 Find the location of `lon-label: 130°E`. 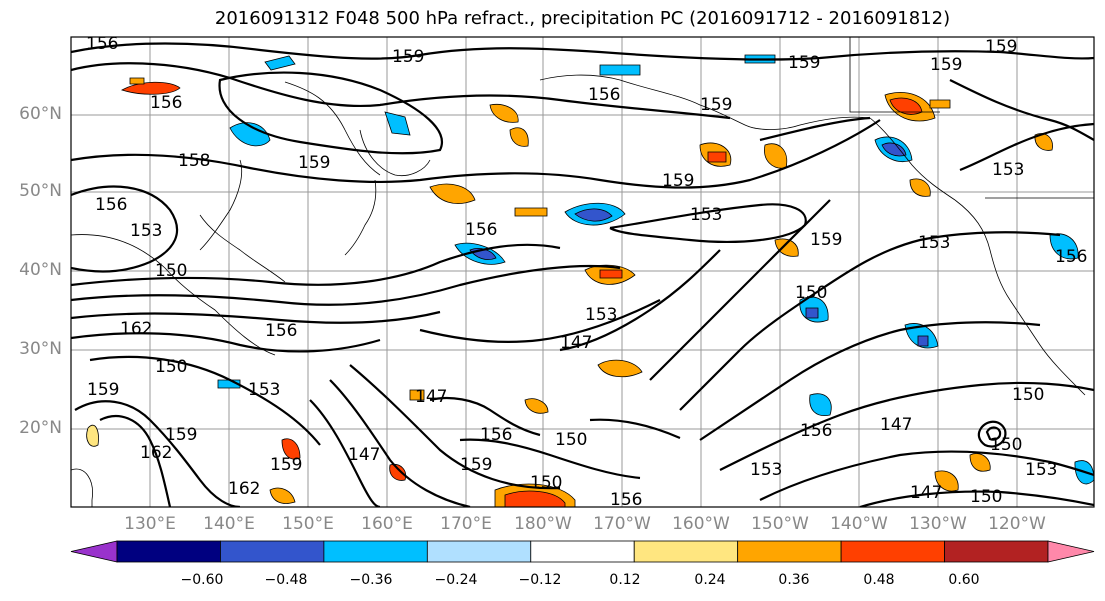

lon-label: 130°E is located at coordinates (150, 524).